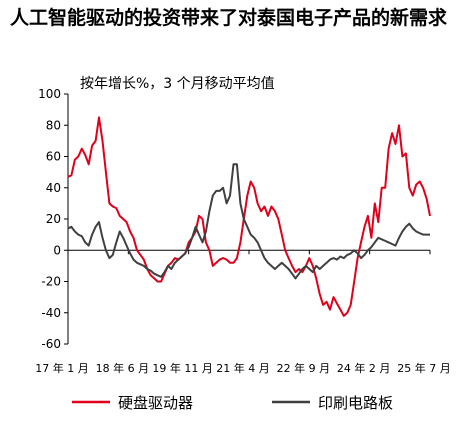 The image size is (475, 422). What do you see at coordinates (49, 94) in the screenshot?
I see `y-tick-label: 100` at bounding box center [49, 94].